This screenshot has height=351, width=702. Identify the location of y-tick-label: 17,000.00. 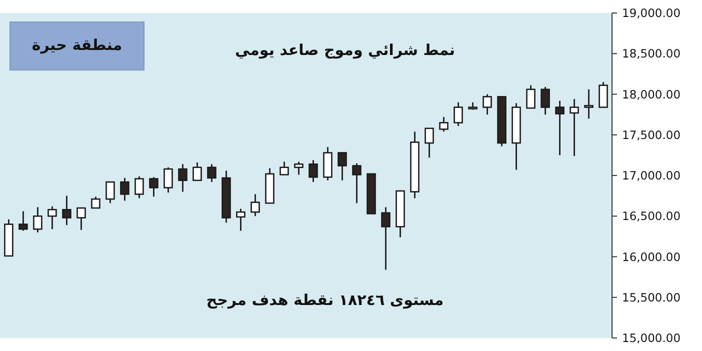
(651, 175).